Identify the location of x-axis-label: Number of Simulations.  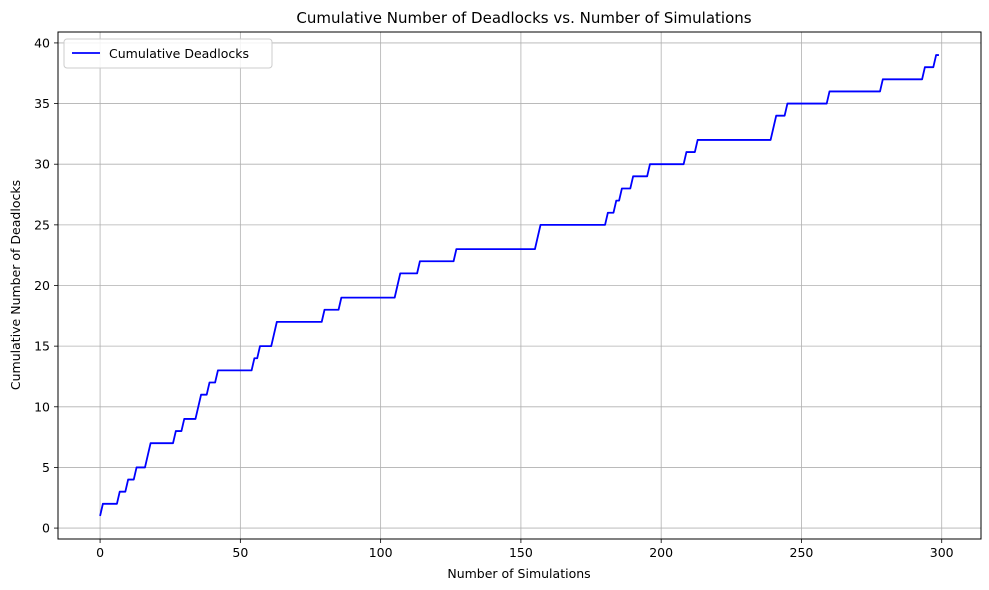
(518, 573).